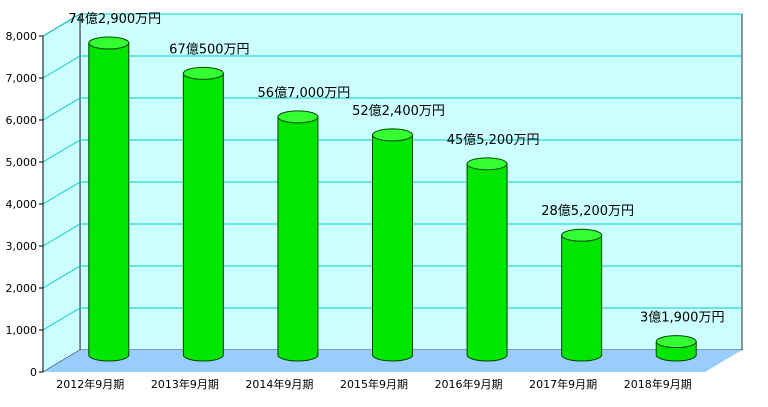  What do you see at coordinates (22, 36) in the screenshot?
I see `y-tick-label: 8,000` at bounding box center [22, 36].